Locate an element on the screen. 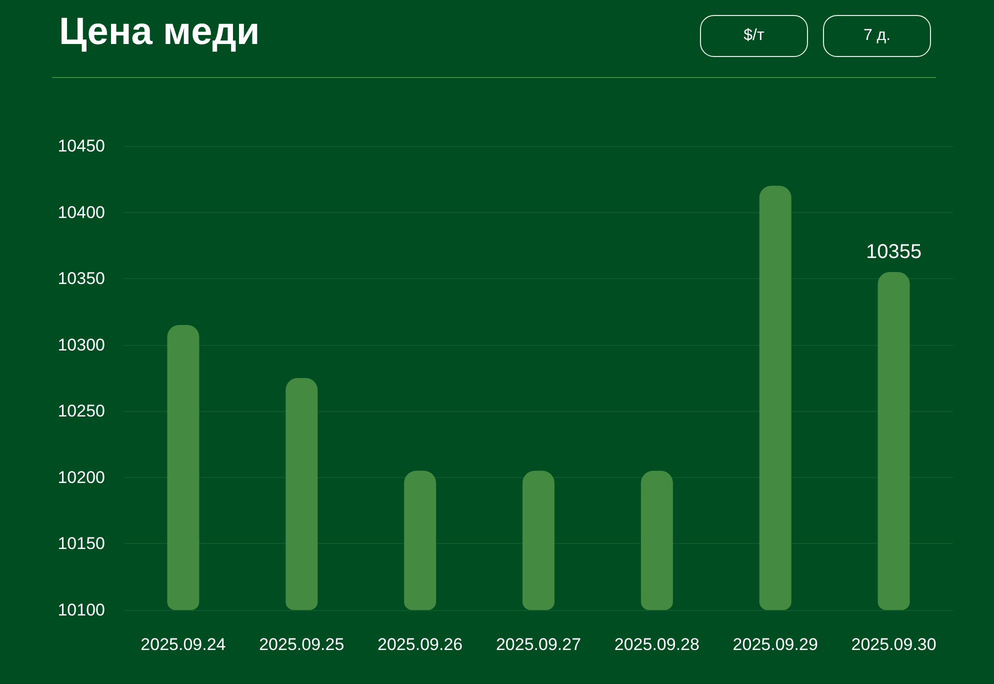 The width and height of the screenshot is (994, 684). x-tick-label: 2025.09.29 is located at coordinates (775, 644).